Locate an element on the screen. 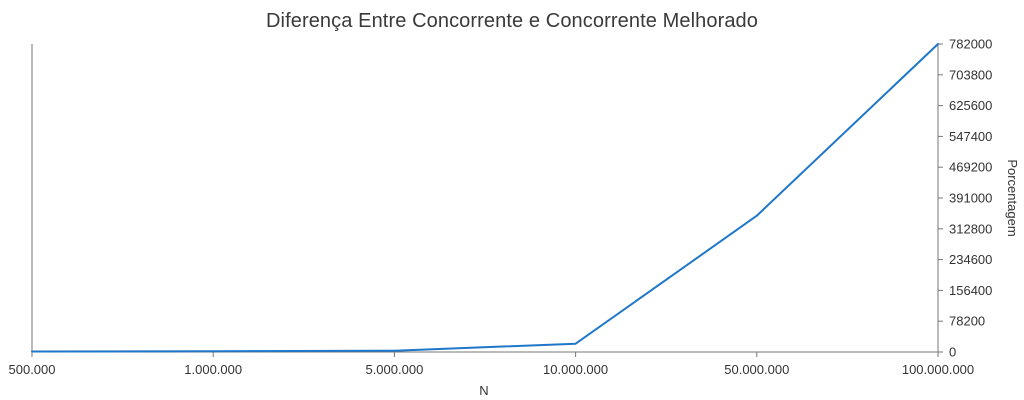 Image resolution: width=1024 pixels, height=400 pixels. y-tick-label: 234600 is located at coordinates (970, 259).